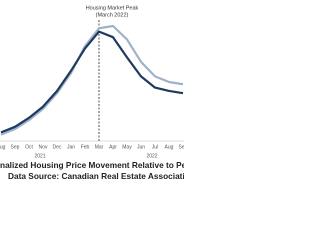 The width and height of the screenshot is (320, 240). I want to click on annotation: Housing Market Peak, so click(112, 8).